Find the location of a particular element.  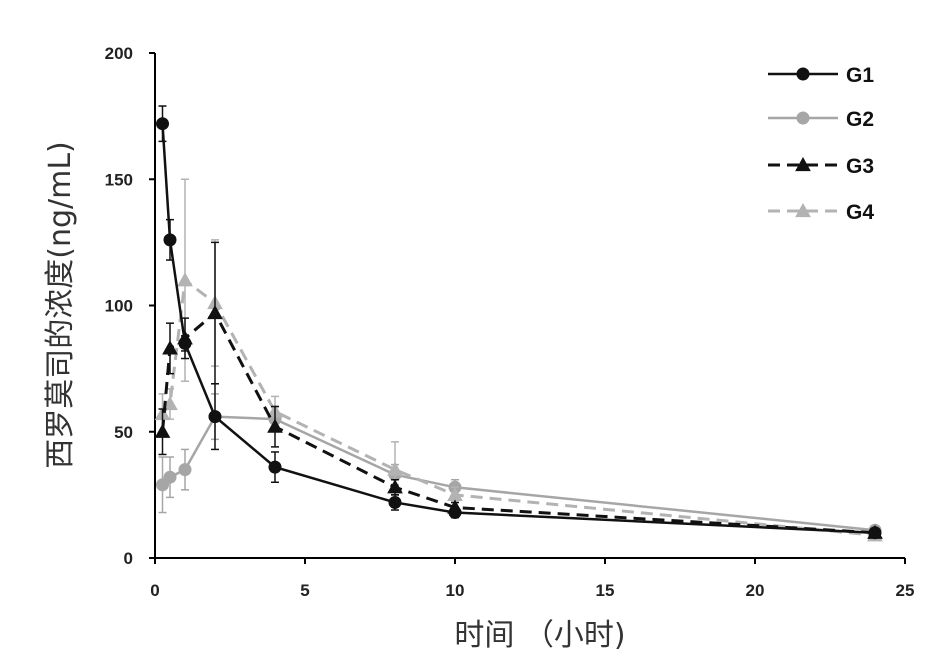

legend: G1 G2 G3 G4 is located at coordinates (821, 144).